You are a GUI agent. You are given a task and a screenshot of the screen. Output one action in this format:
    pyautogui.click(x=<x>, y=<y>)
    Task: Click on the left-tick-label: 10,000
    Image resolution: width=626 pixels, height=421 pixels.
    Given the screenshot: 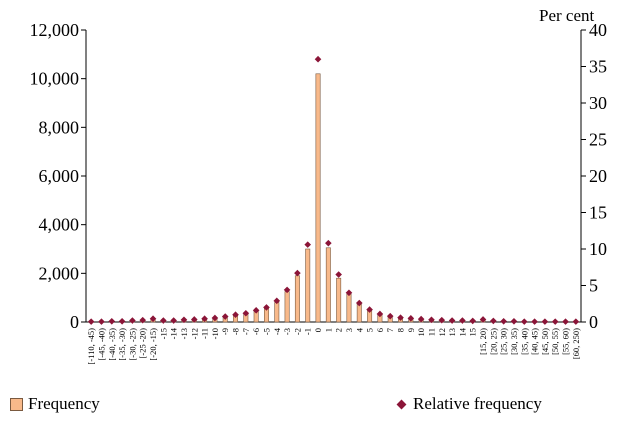 What is the action you would take?
    pyautogui.click(x=55, y=79)
    